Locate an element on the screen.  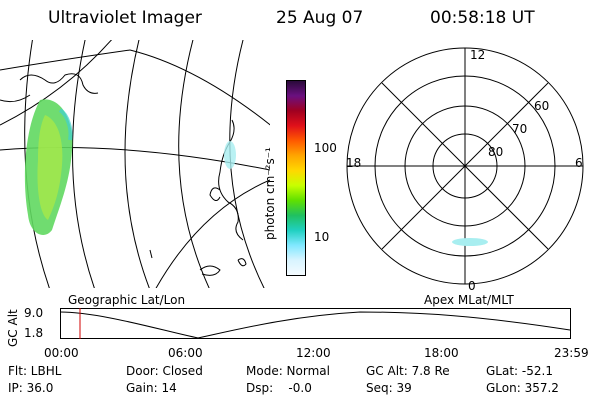
time-label: 00:58:18 UT is located at coordinates (482, 18).